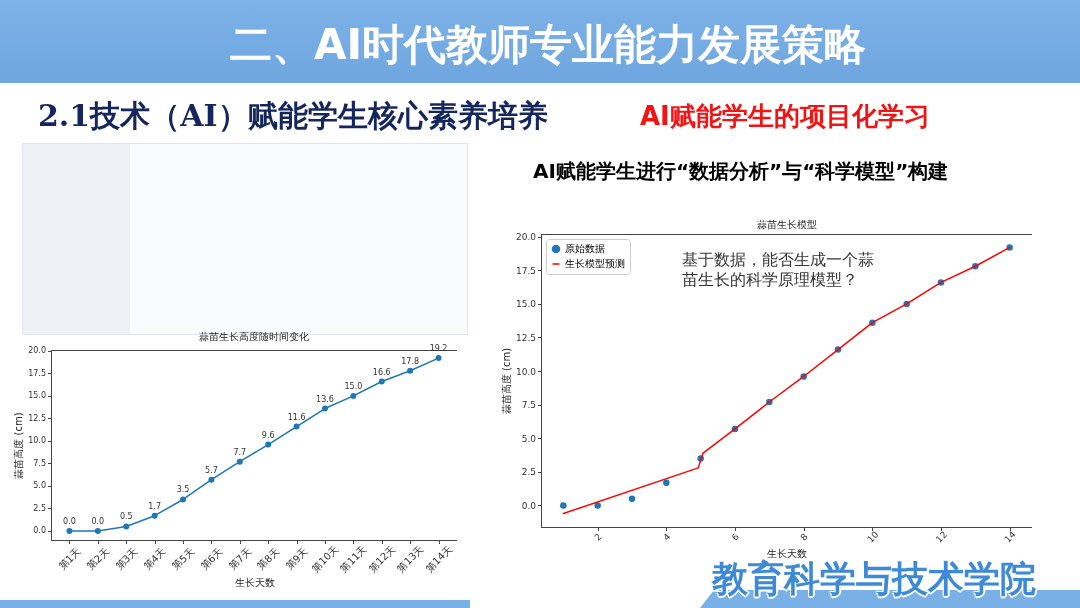 The image size is (1080, 608). What do you see at coordinates (439, 559) in the screenshot?
I see `x-tick-label: 第14天` at bounding box center [439, 559].